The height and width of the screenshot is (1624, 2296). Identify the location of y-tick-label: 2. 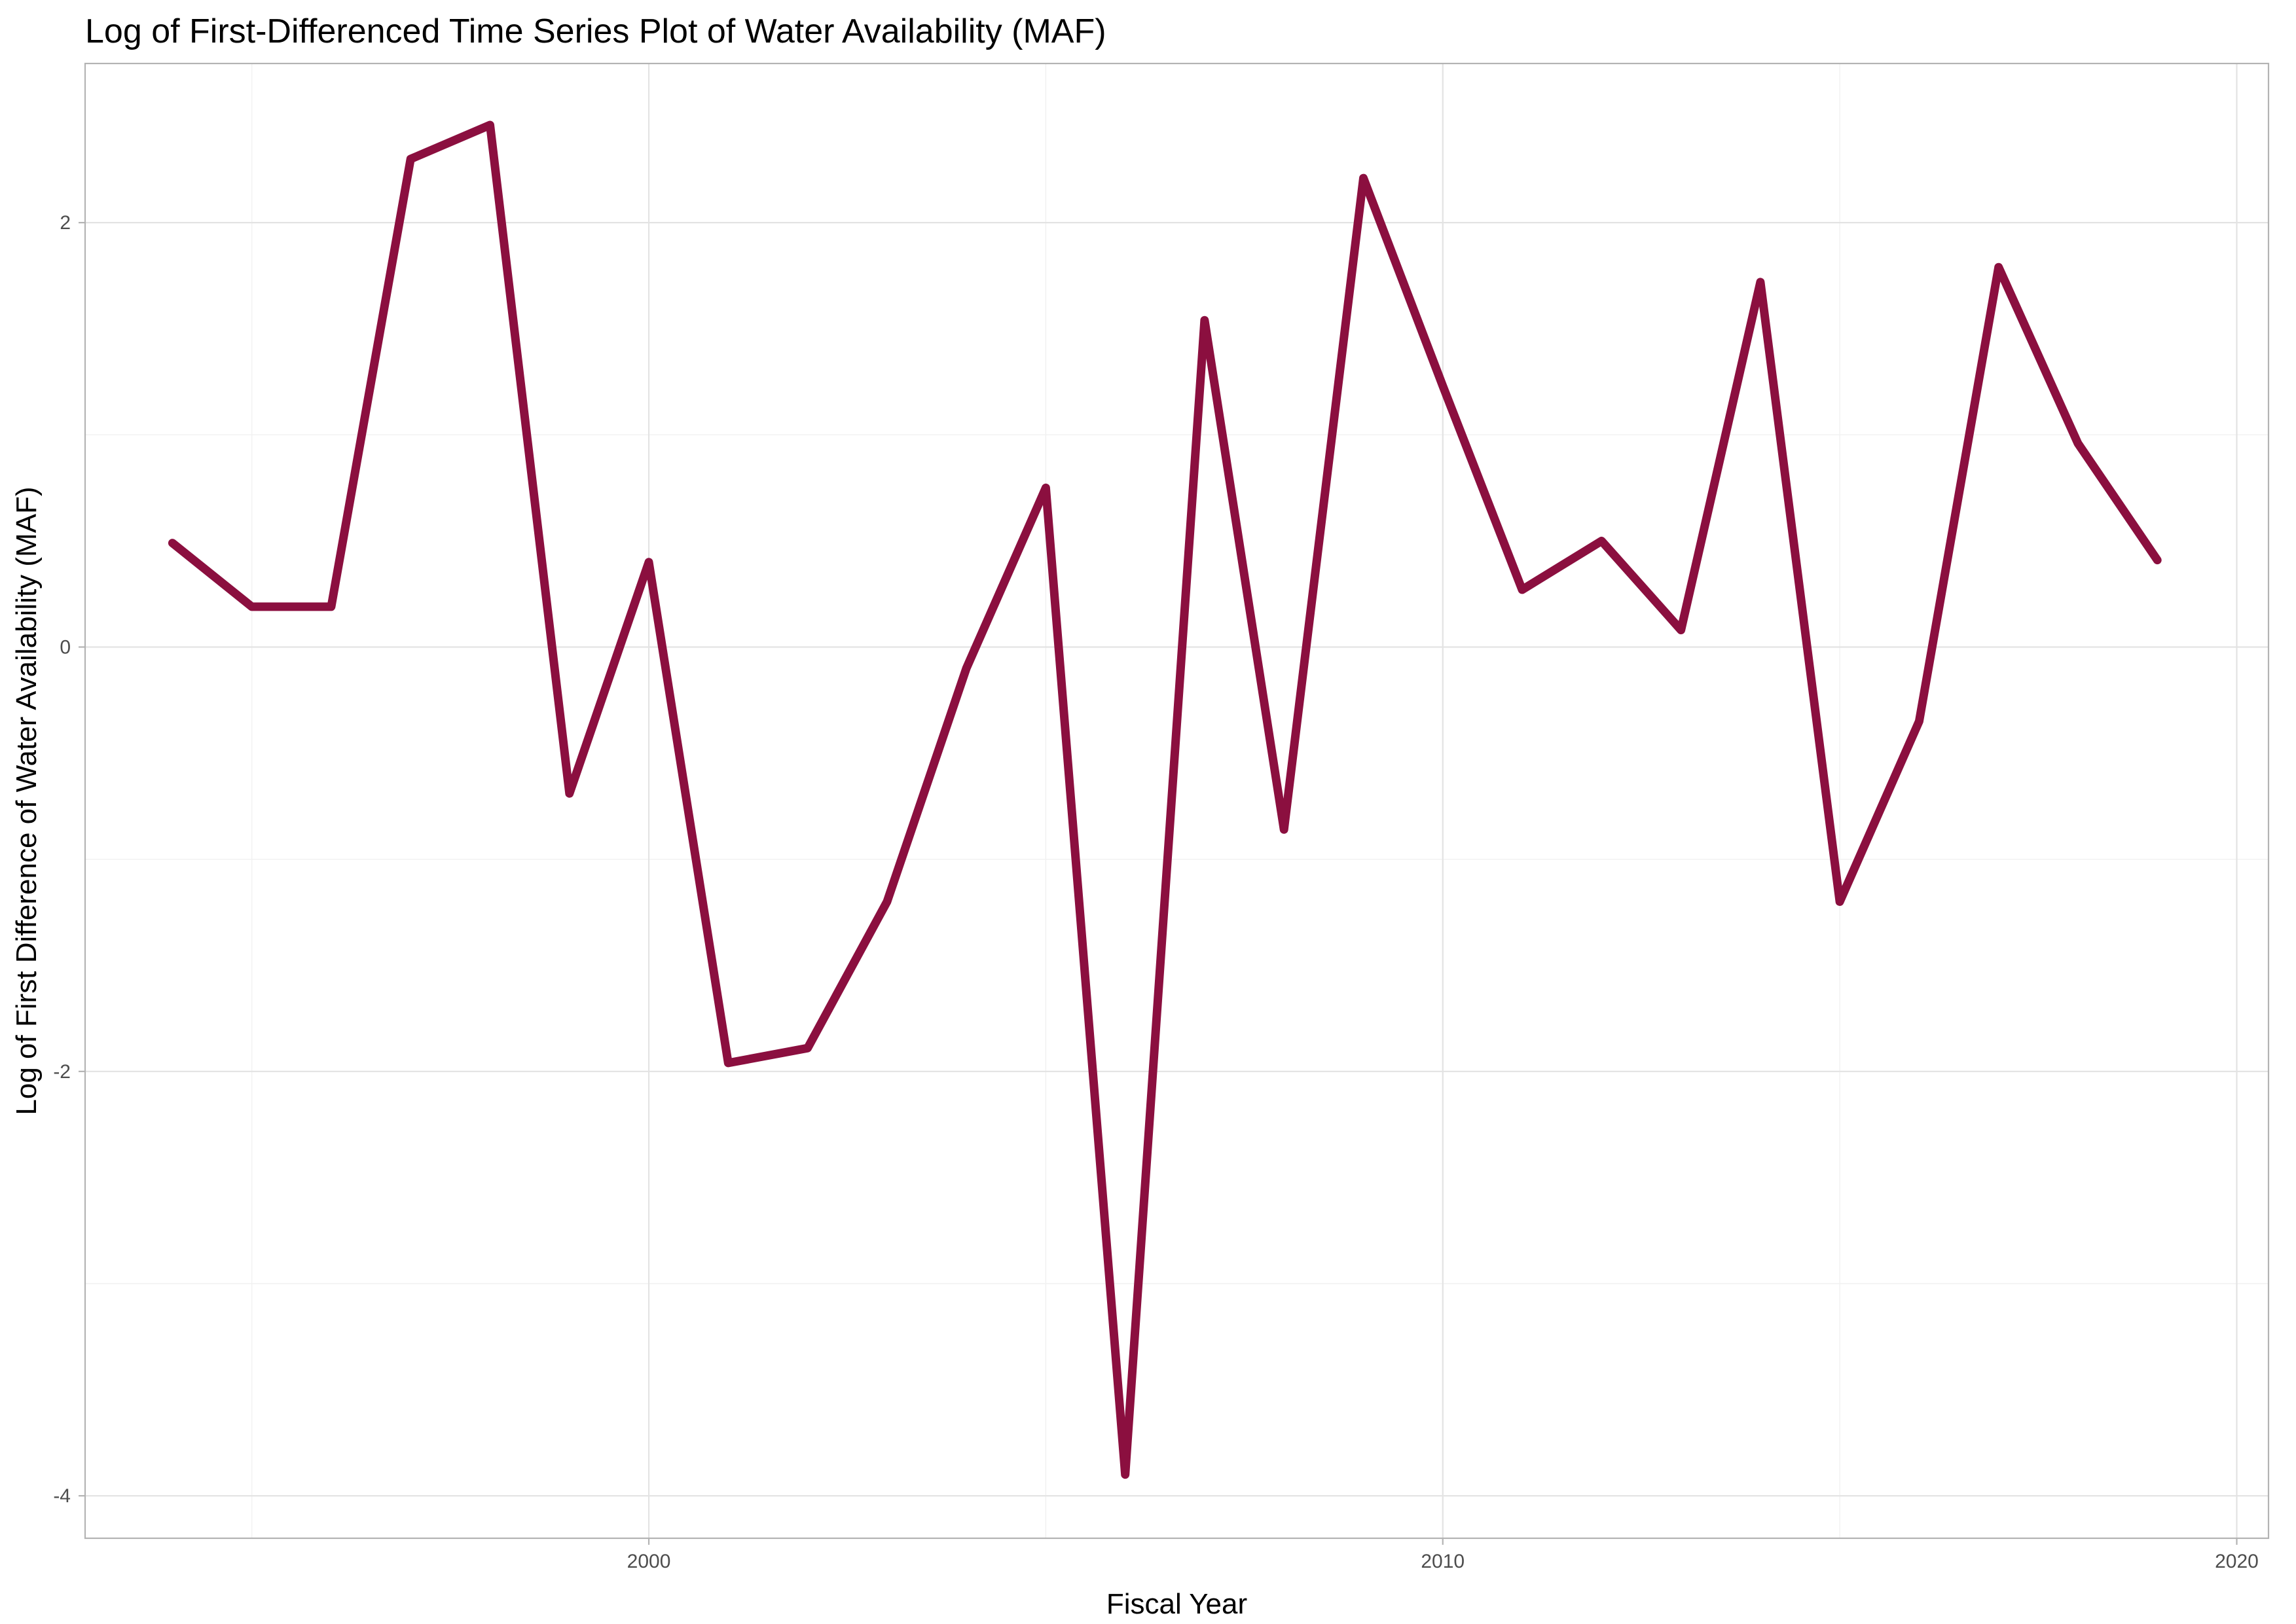
(65, 223).